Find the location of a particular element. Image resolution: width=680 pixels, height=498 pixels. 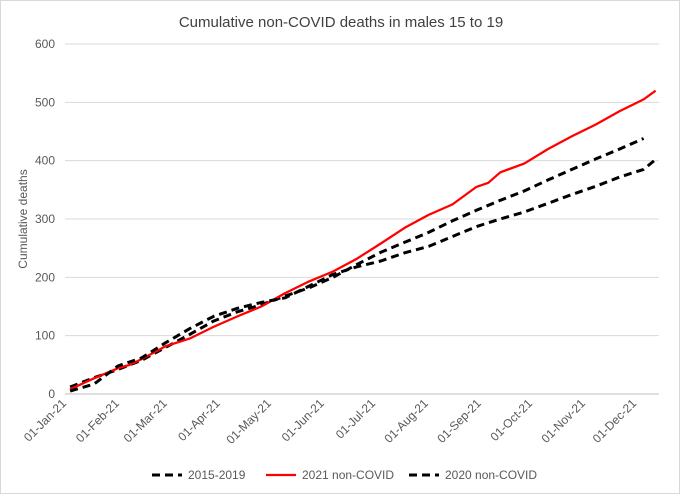

x-tick-label: 01-May-21 is located at coordinates (248, 421).